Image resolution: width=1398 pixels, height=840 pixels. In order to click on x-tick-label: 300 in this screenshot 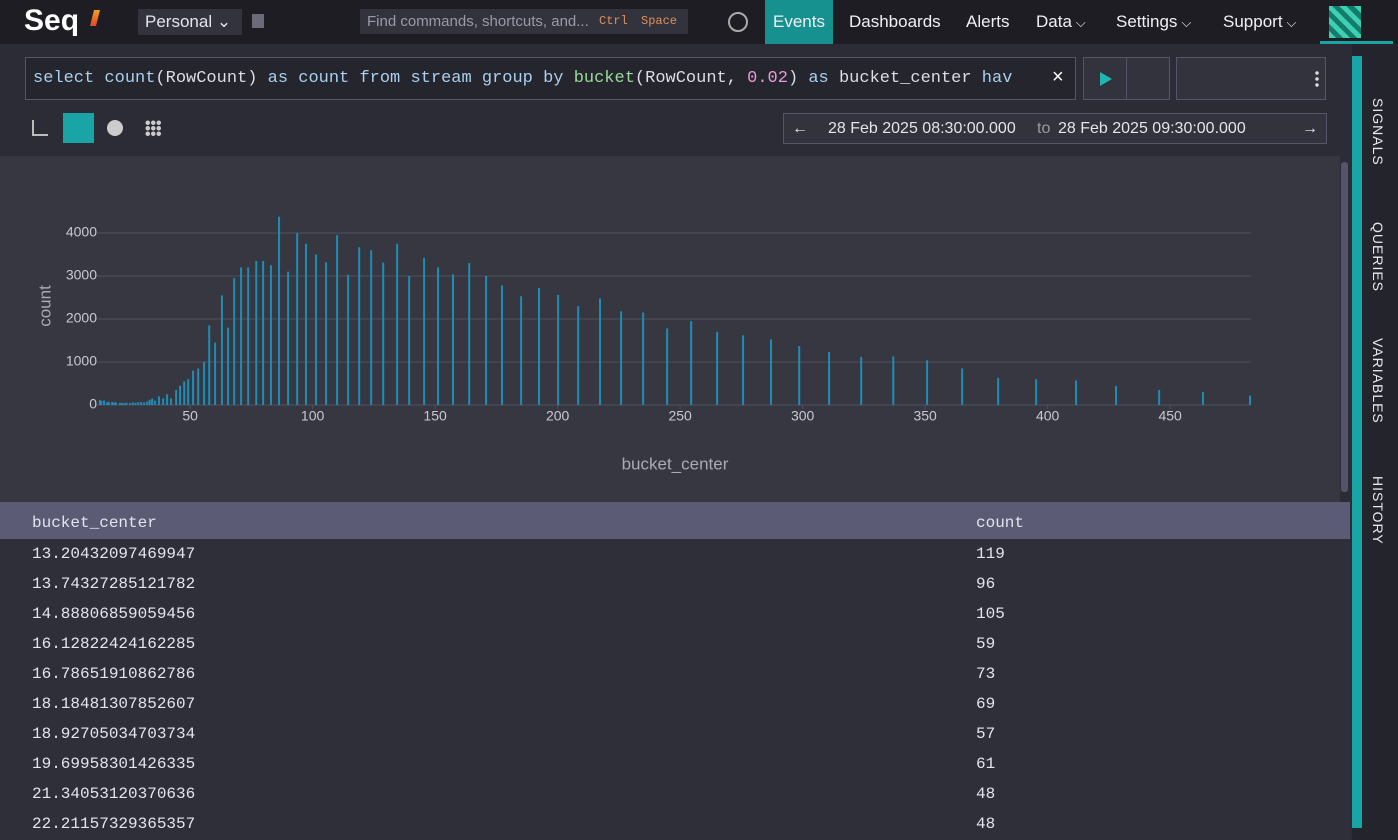, I will do `click(803, 416)`.